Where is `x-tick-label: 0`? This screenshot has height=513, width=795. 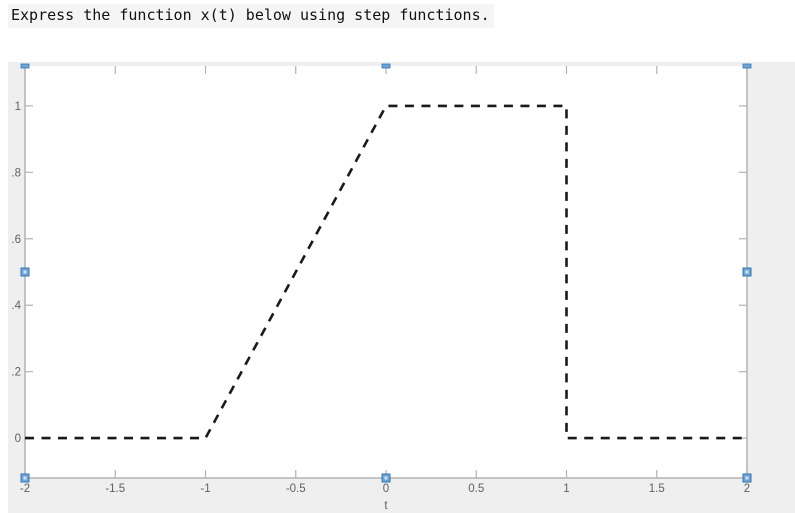
x-tick-label: 0 is located at coordinates (386, 489).